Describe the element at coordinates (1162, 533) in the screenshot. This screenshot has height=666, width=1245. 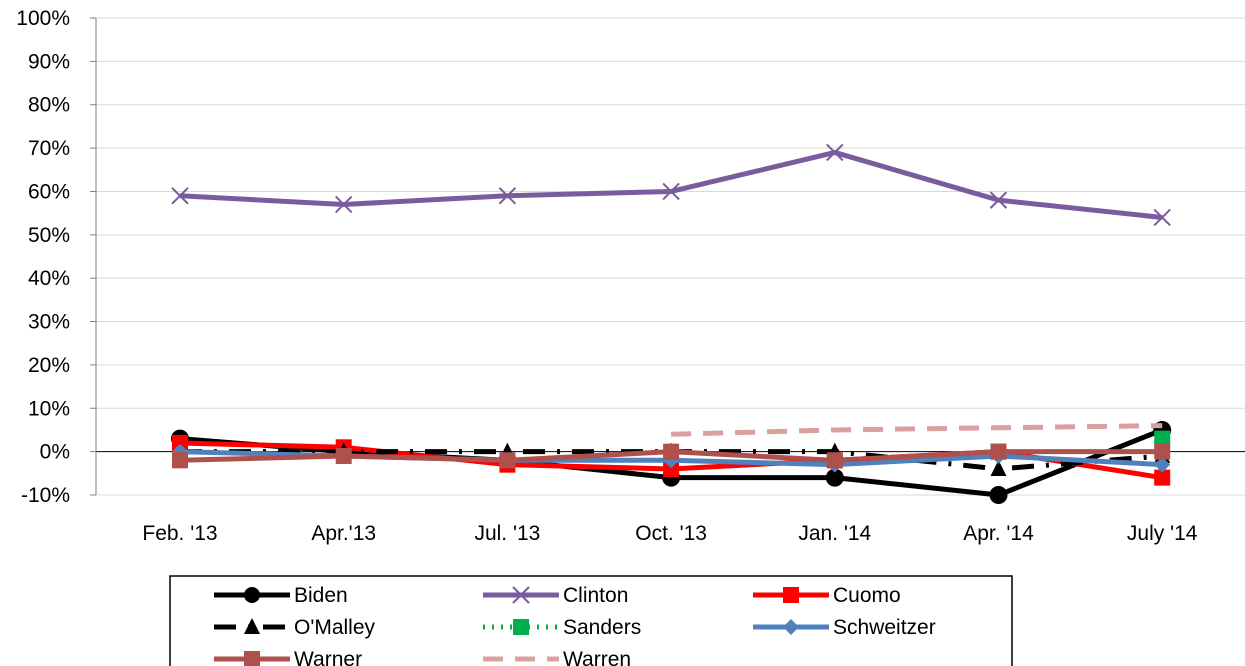
I see `x-tick-label: July '14` at that location.